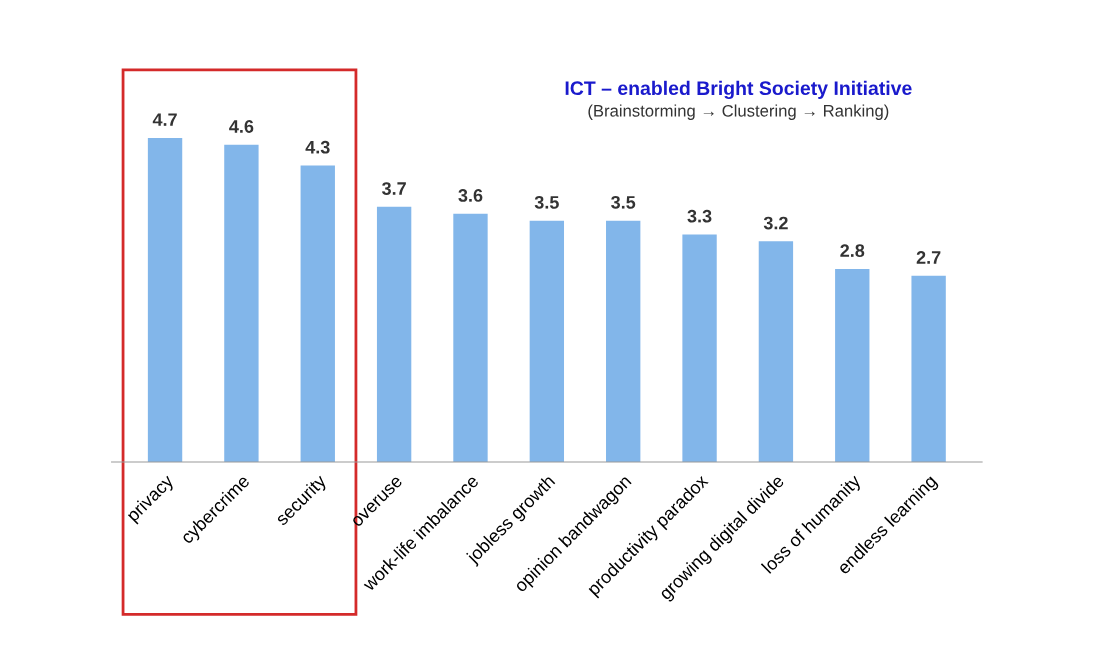 This screenshot has height=660, width=1116. I want to click on data-label: 3.3, so click(699, 216).